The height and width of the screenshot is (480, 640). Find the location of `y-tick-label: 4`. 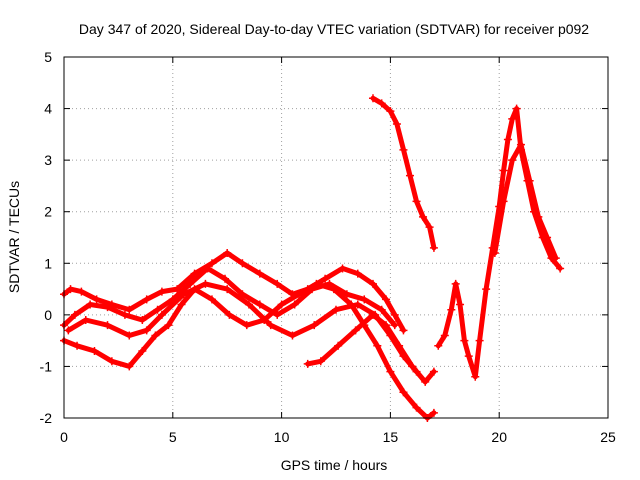

y-tick-label: 4 is located at coordinates (48, 109).